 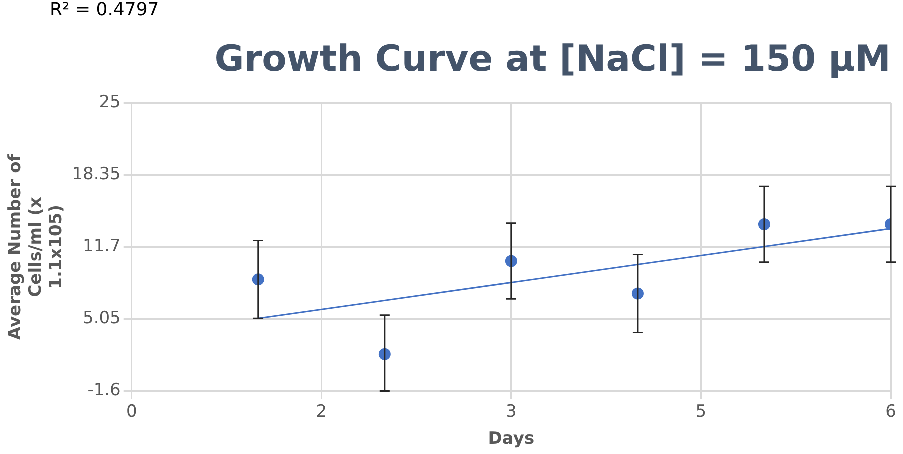 What do you see at coordinates (104, 390) in the screenshot?
I see `y-tick-label: -1.6` at bounding box center [104, 390].